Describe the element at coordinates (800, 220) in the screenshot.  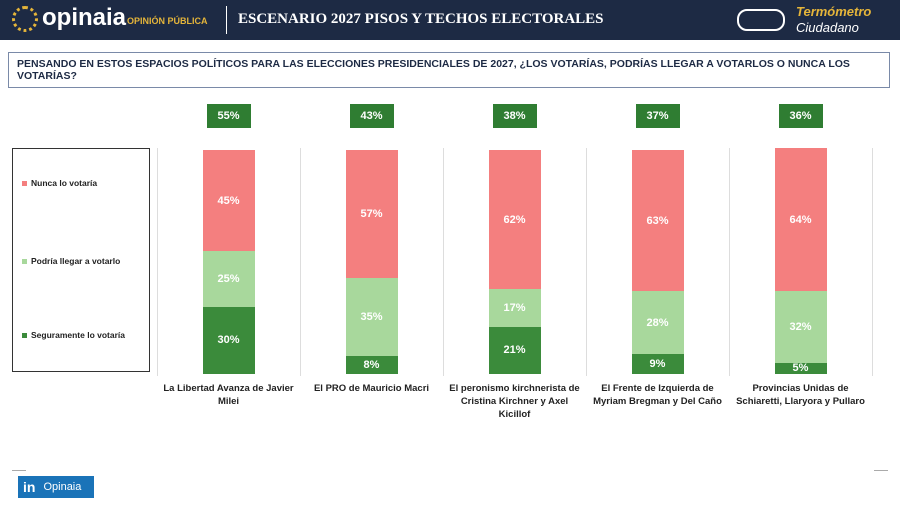
I see `bar-segment: 64%` at that location.